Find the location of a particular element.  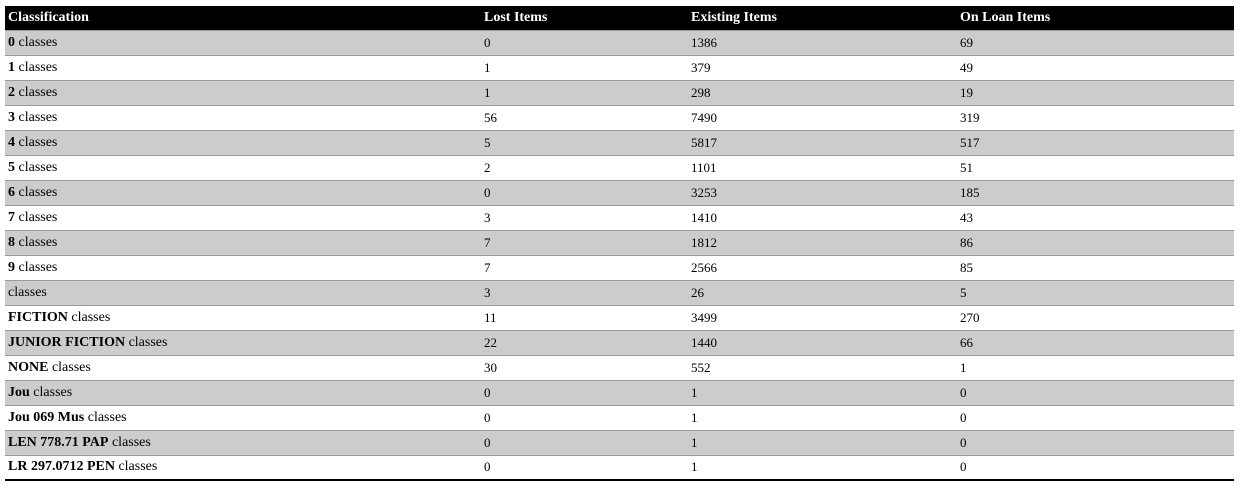

classification-cell: 1 classes is located at coordinates (243, 67).